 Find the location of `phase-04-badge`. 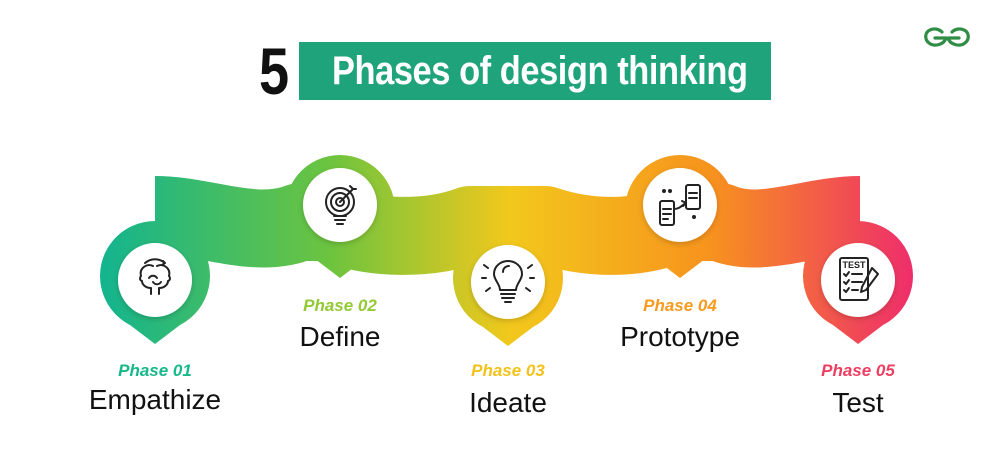

phase-04-badge is located at coordinates (680, 205).